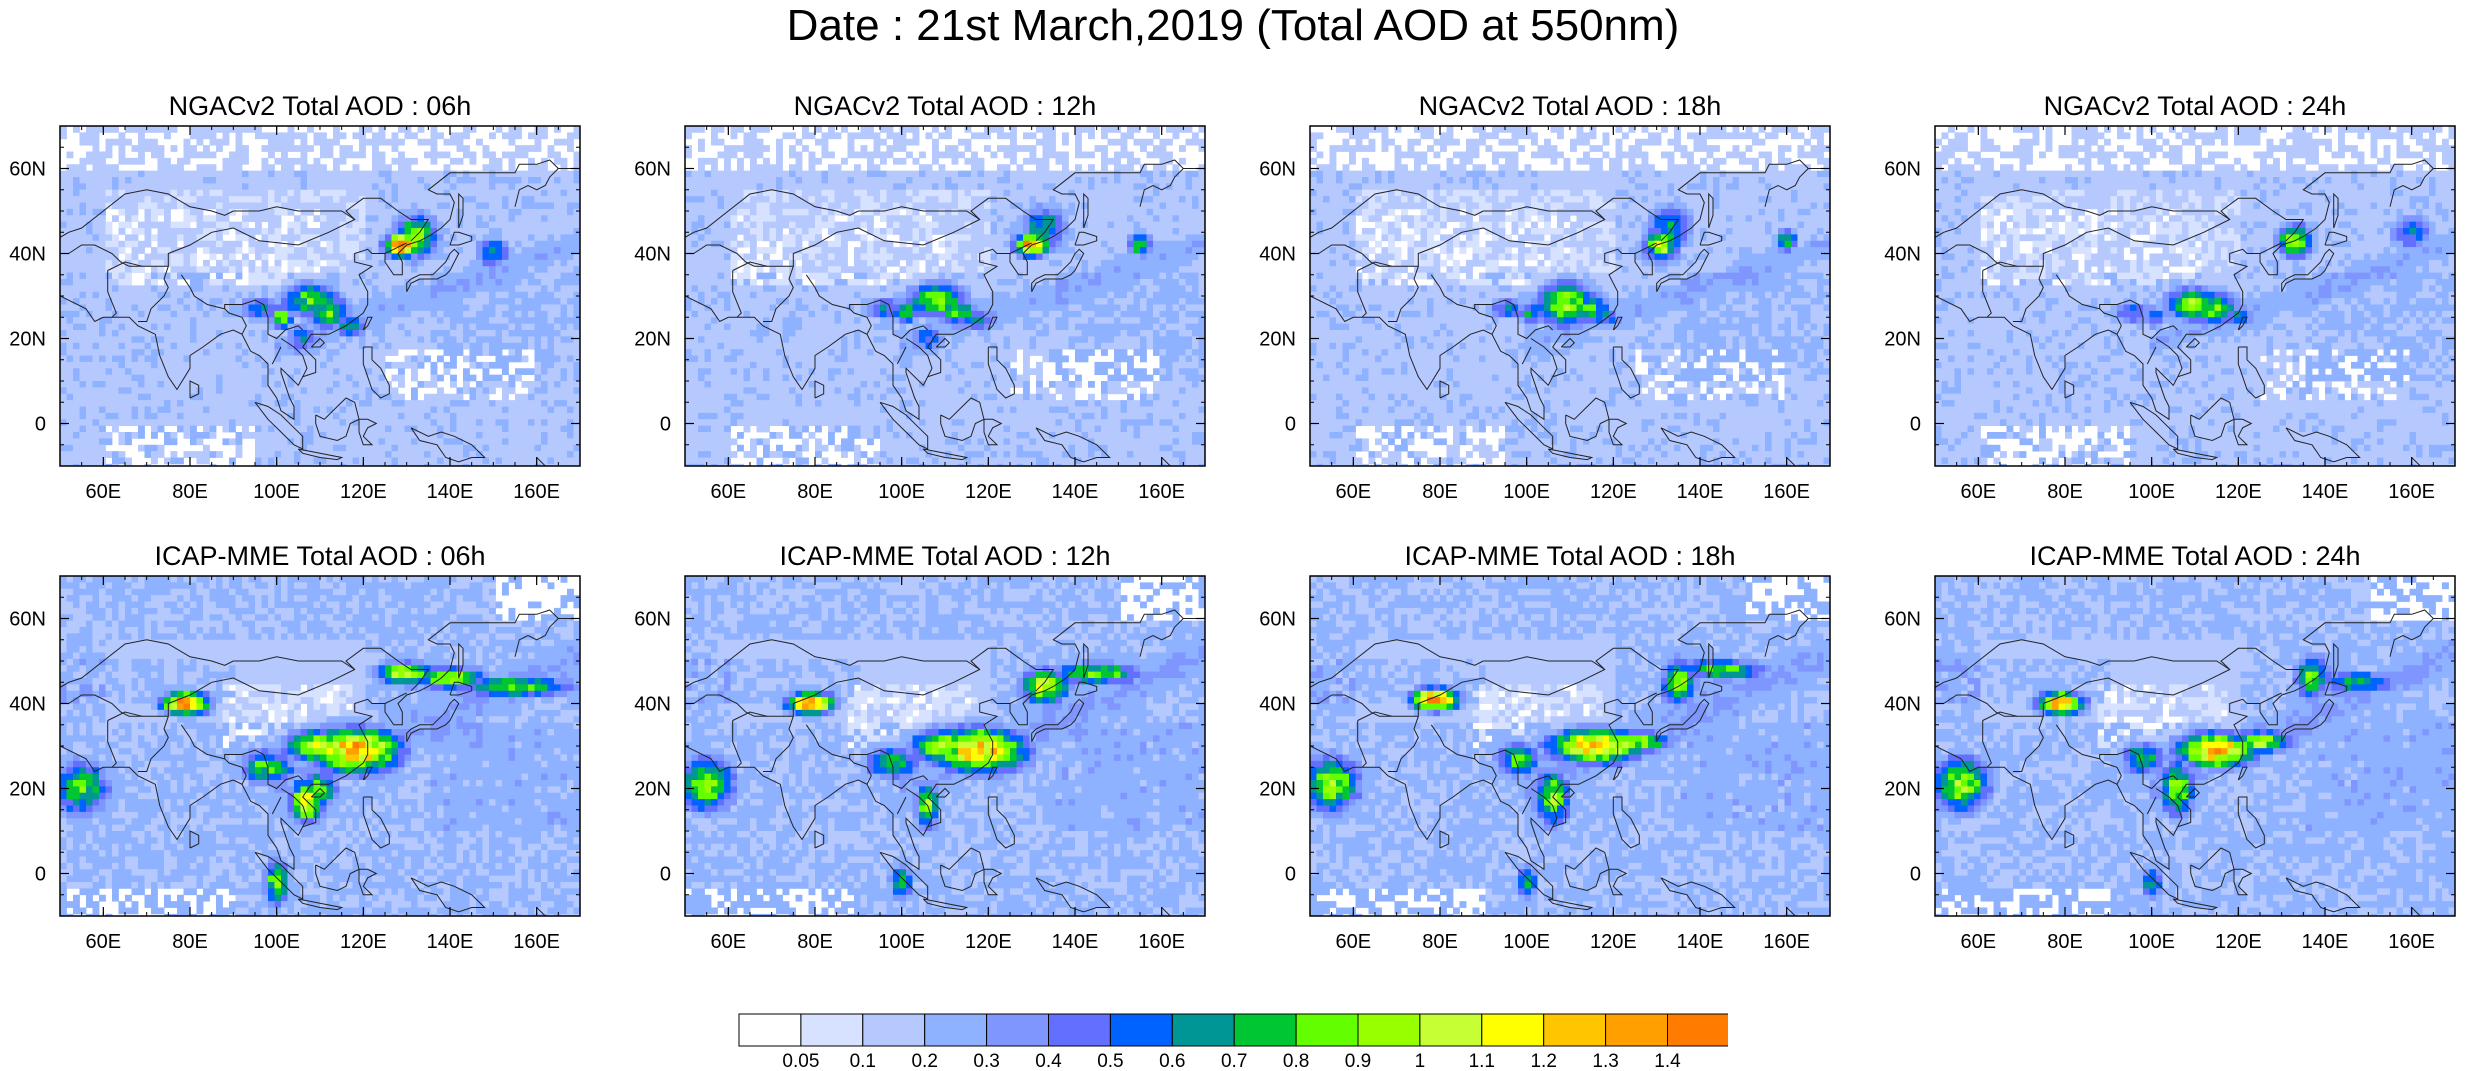  I want to click on colorbar-label: 0.1, so click(863, 1061).